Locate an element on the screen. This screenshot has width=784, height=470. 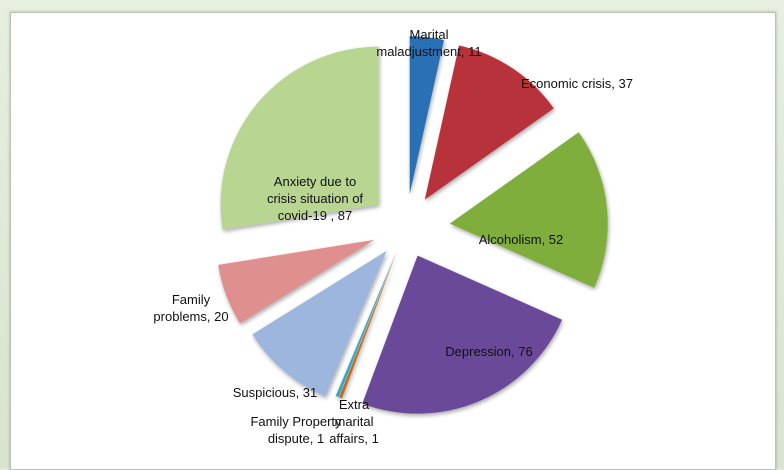
slice-label-extra-marital-affairs: Extra marital affairs, 1 is located at coordinates (354, 421).